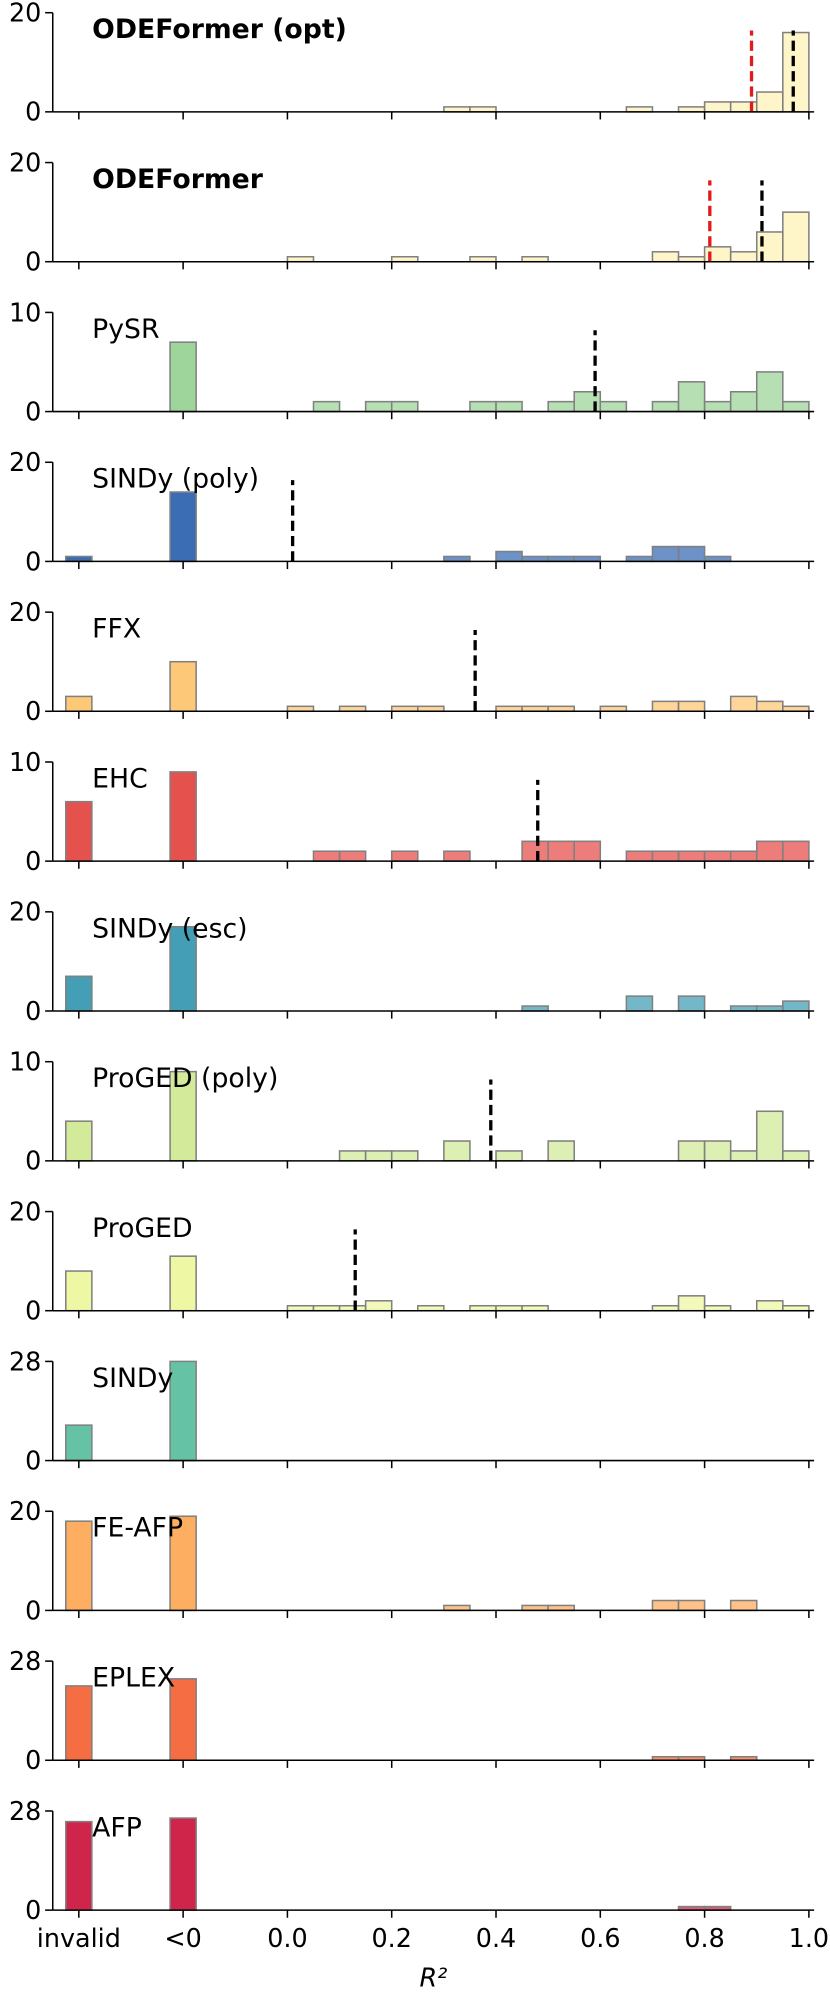 The image size is (830, 1993). Describe the element at coordinates (133, 1678) in the screenshot. I see `panel-title: EPLEX` at that location.